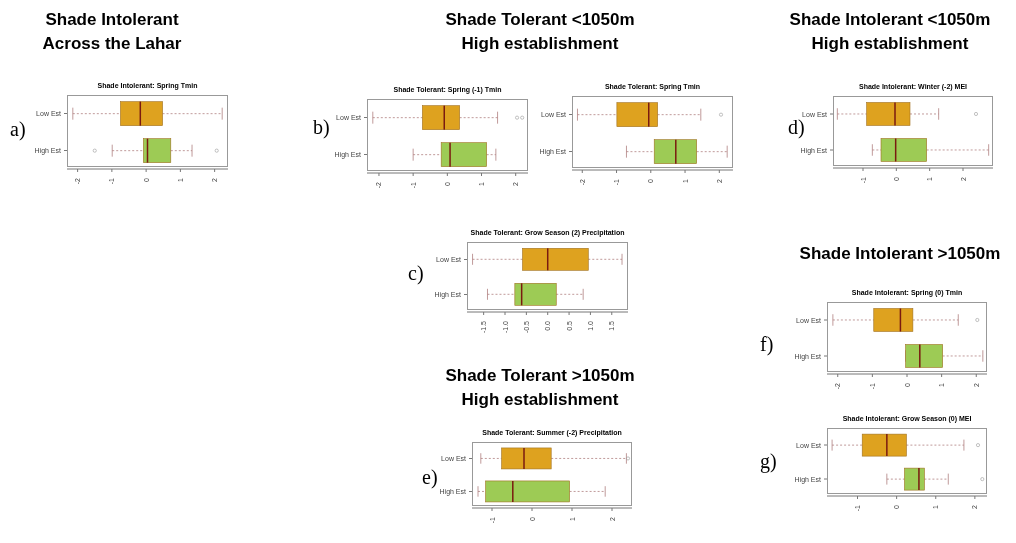 Image resolution: width=1016 pixels, height=543 pixels. I want to click on text: g), so click(768, 461).